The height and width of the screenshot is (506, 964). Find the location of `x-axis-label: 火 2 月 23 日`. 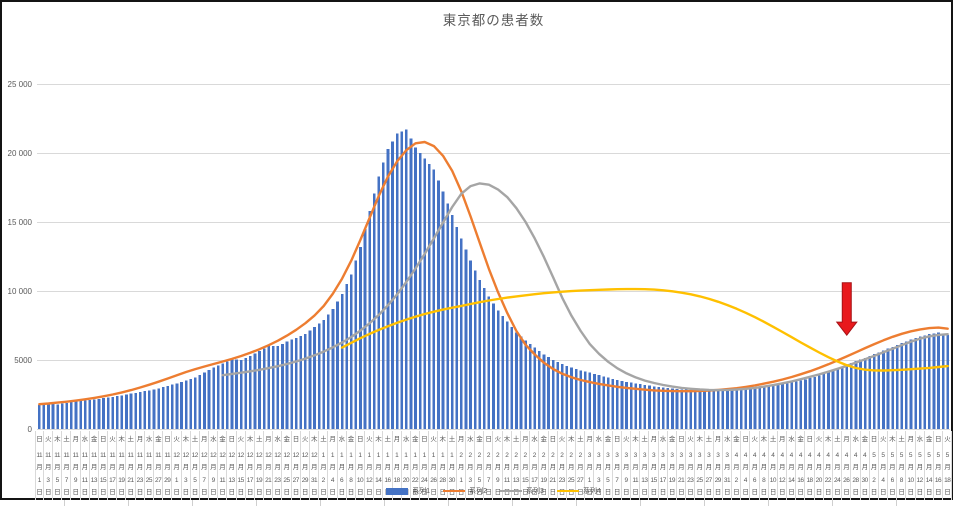

x-axis-label: 火 2 月 23 日 is located at coordinates (562, 465).